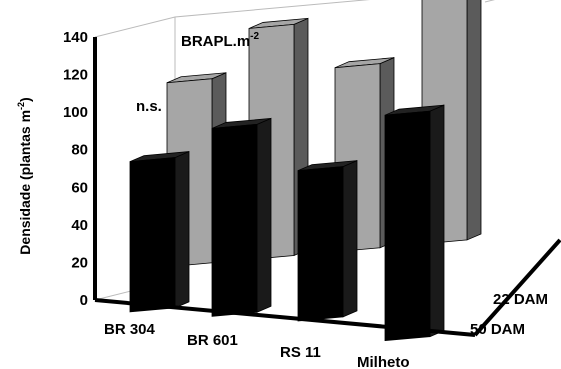 Image resolution: width=561 pixels, height=369 pixels. Describe the element at coordinates (79, 187) in the screenshot. I see `y-tick-label: 60` at that location.